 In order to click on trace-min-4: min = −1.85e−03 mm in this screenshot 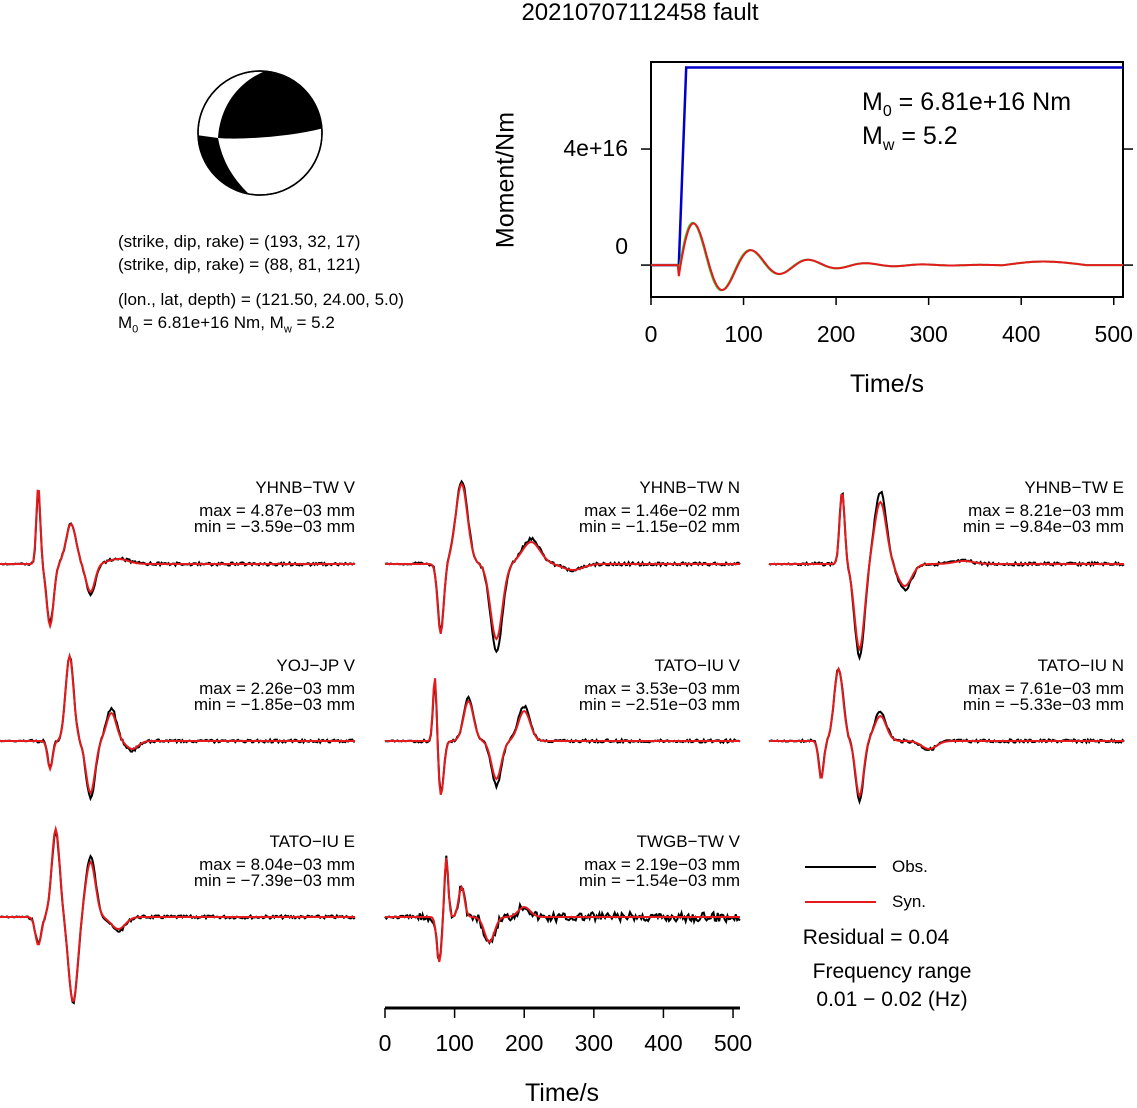, I will do `click(274, 704)`.